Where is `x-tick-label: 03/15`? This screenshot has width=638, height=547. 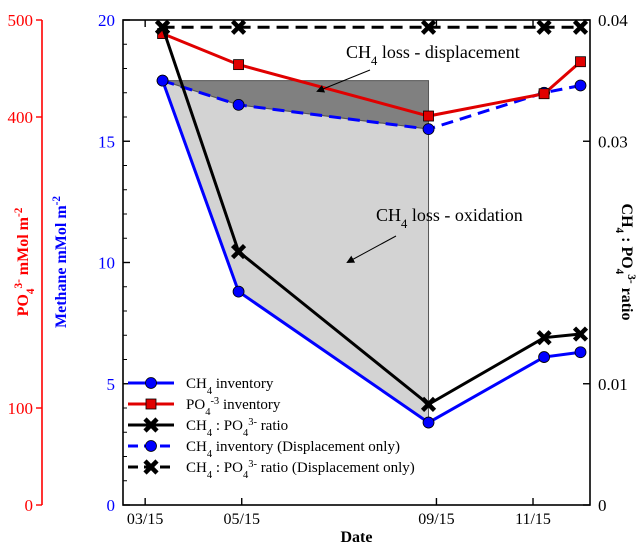 x-tick-label: 03/15 is located at coordinates (145, 519).